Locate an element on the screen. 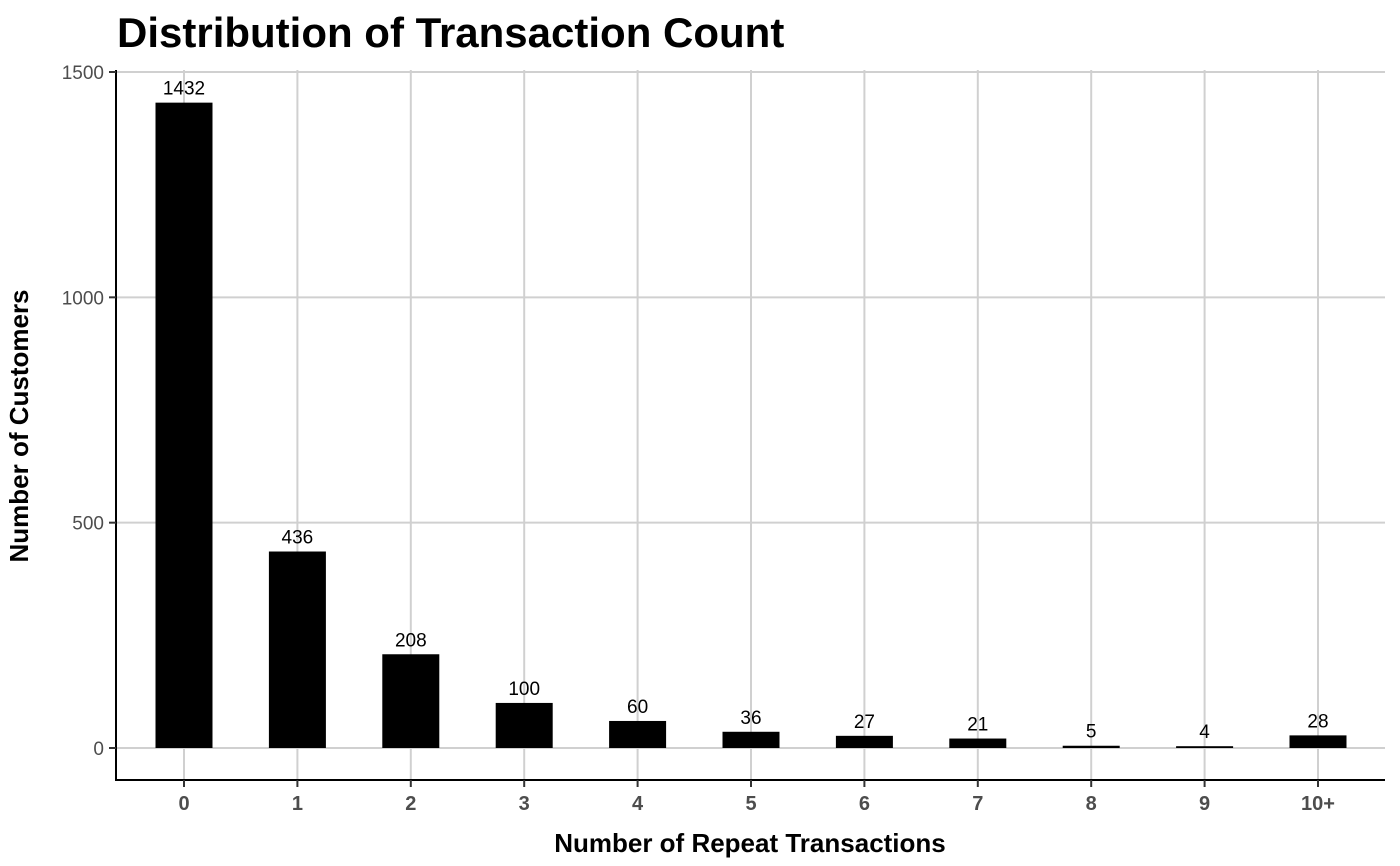  x-tick-label: 6 is located at coordinates (864, 804).